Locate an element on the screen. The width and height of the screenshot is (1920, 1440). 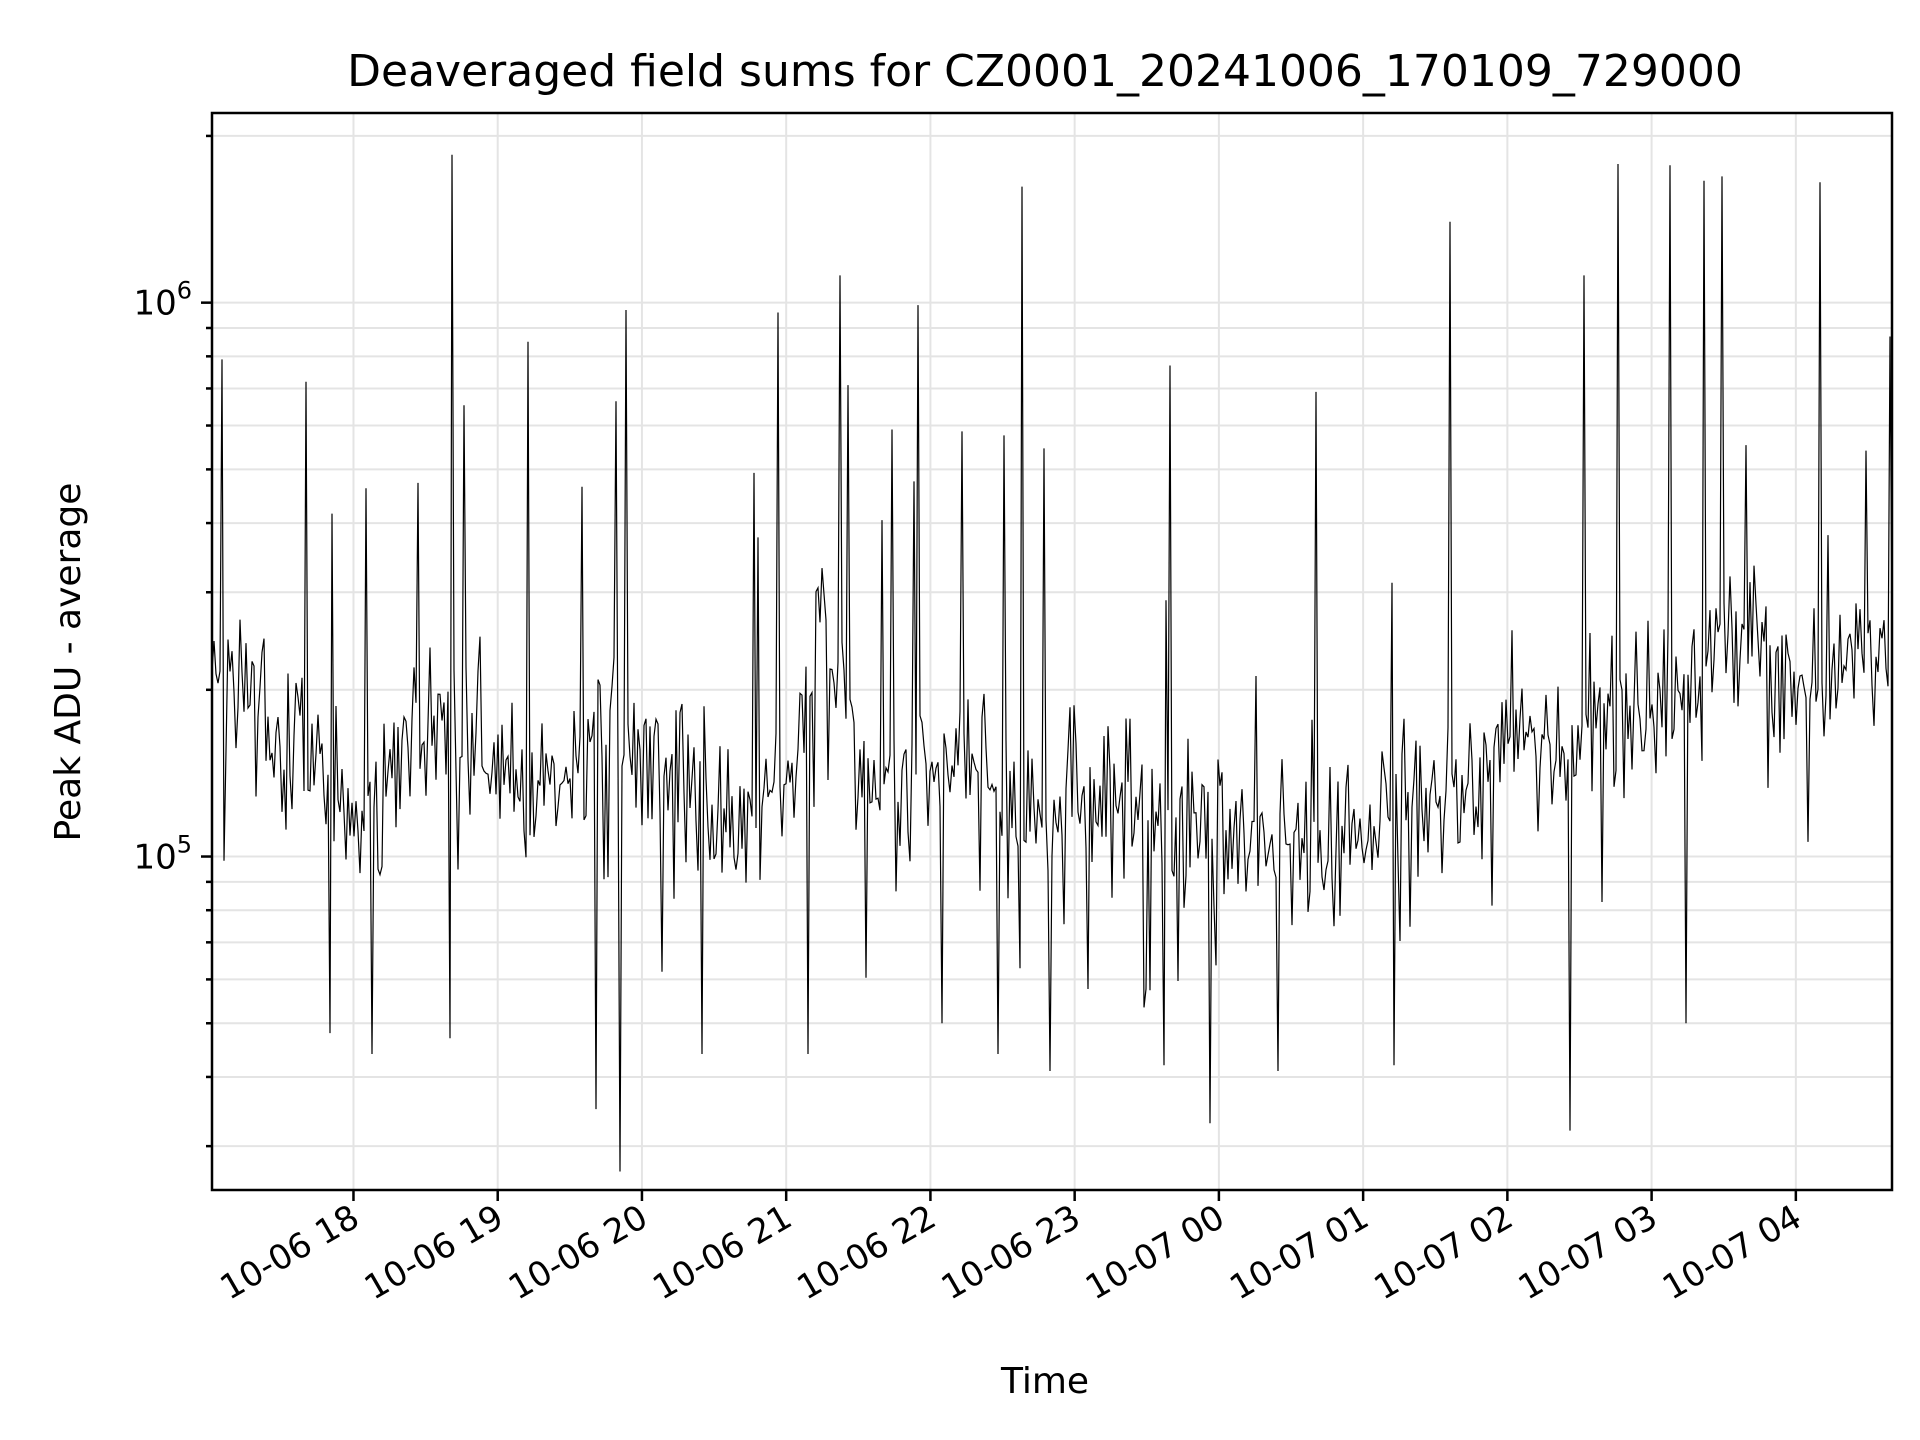
x-axis-label: Time is located at coordinates (1044, 1381).